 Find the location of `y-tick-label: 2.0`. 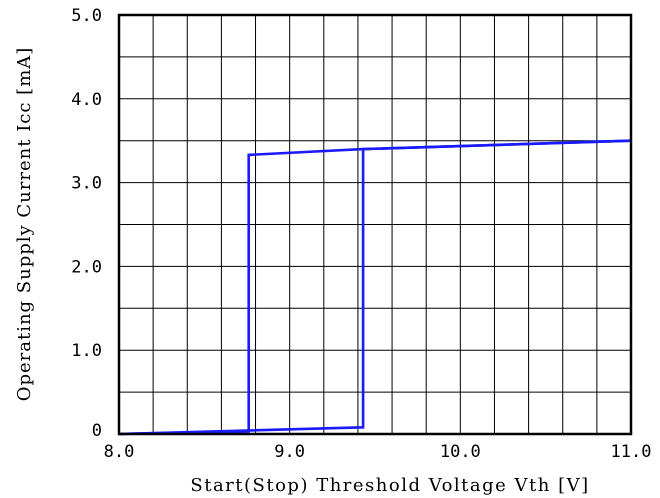

y-tick-label: 2.0 is located at coordinates (86, 267).